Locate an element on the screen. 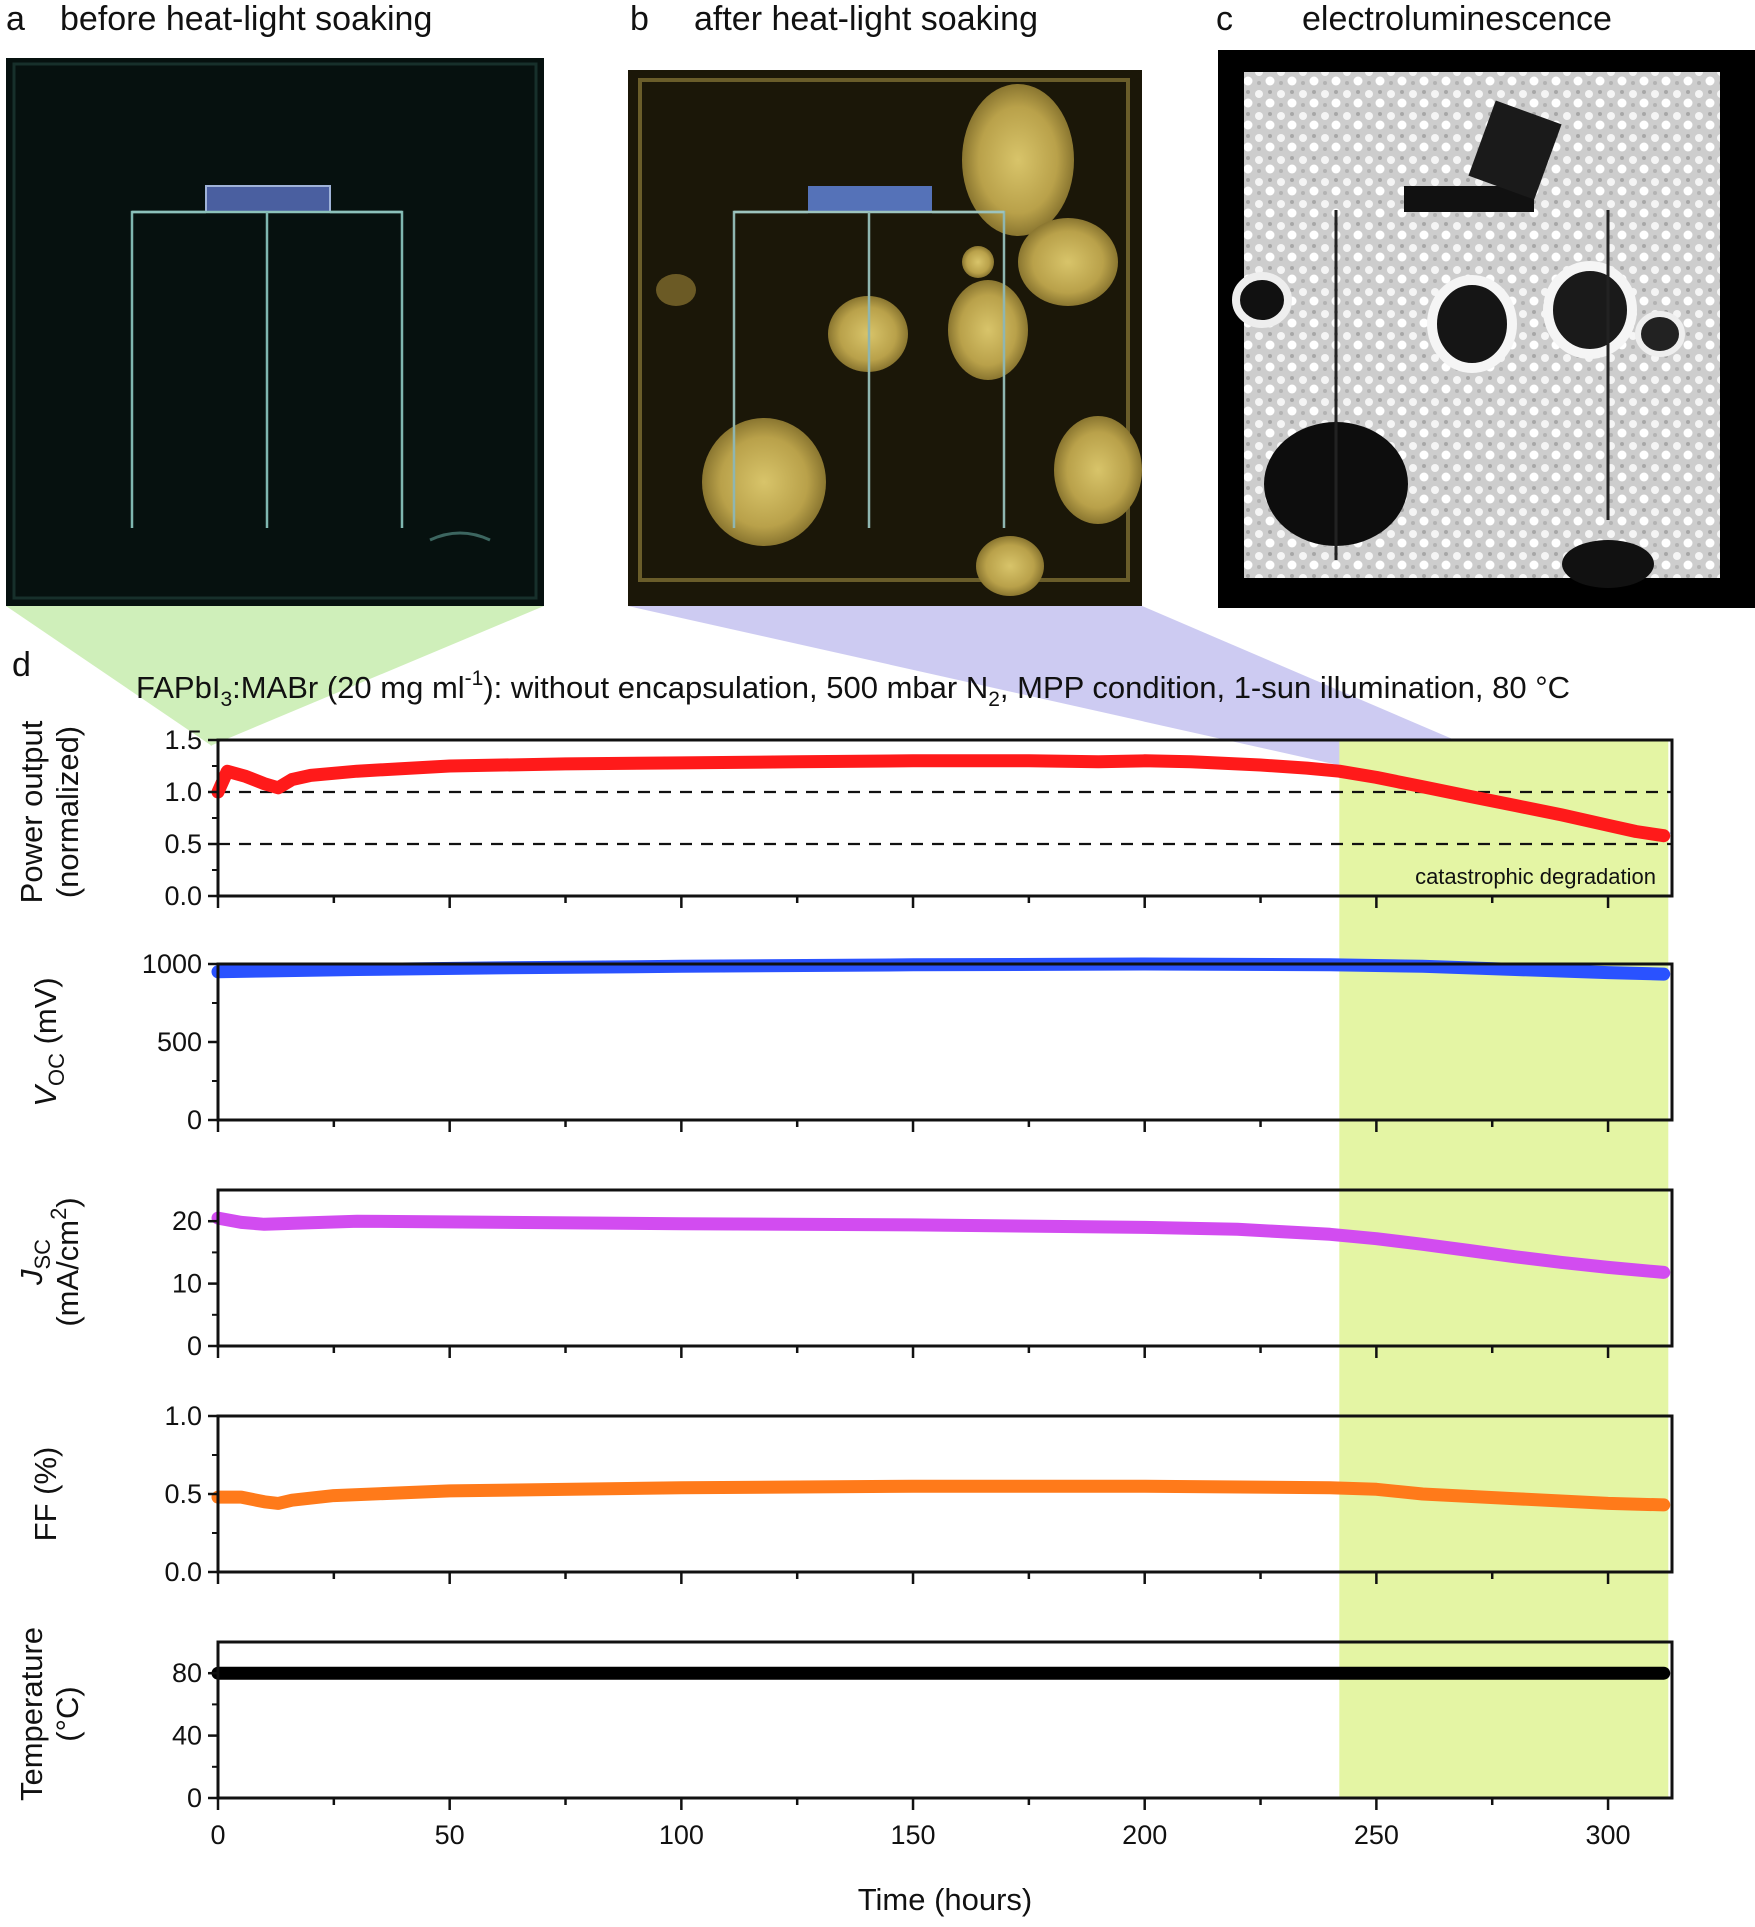 The image size is (1755, 1927). annotation-catastrophic-degradation: catastrophic degradation is located at coordinates (1535, 876).